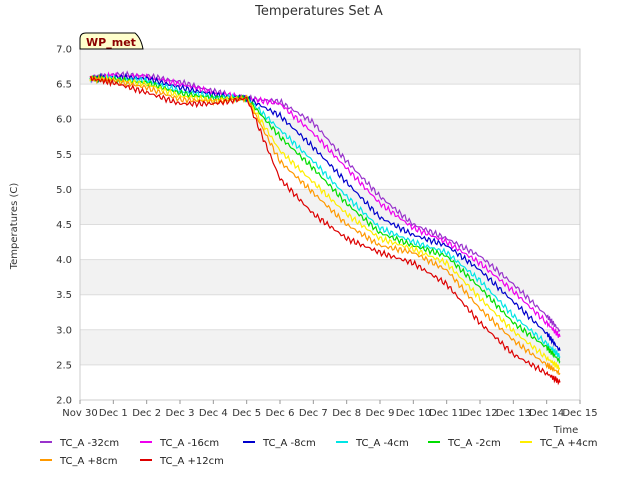 The width and height of the screenshot is (640, 480). Describe the element at coordinates (189, 443) in the screenshot. I see `legend-label: TC_A -16cm` at that location.